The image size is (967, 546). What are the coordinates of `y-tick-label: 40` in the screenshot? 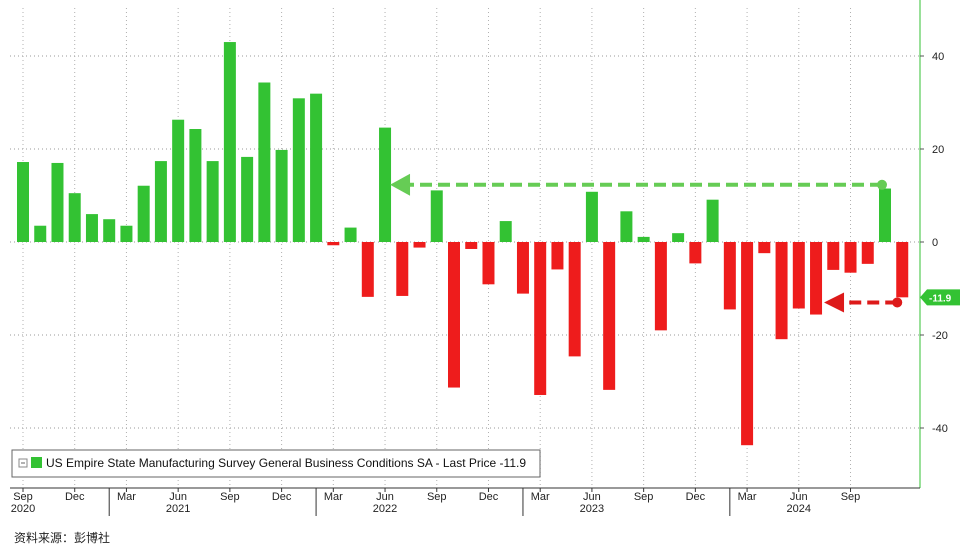 It's located at (938, 57).